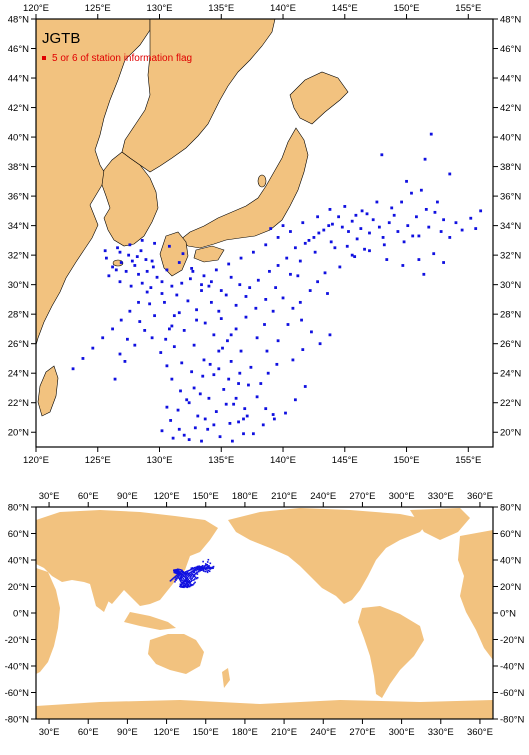 This screenshot has height=755, width=529. What do you see at coordinates (284, 496) in the screenshot?
I see `global-lon-tick-label-top: 210°E` at bounding box center [284, 496].